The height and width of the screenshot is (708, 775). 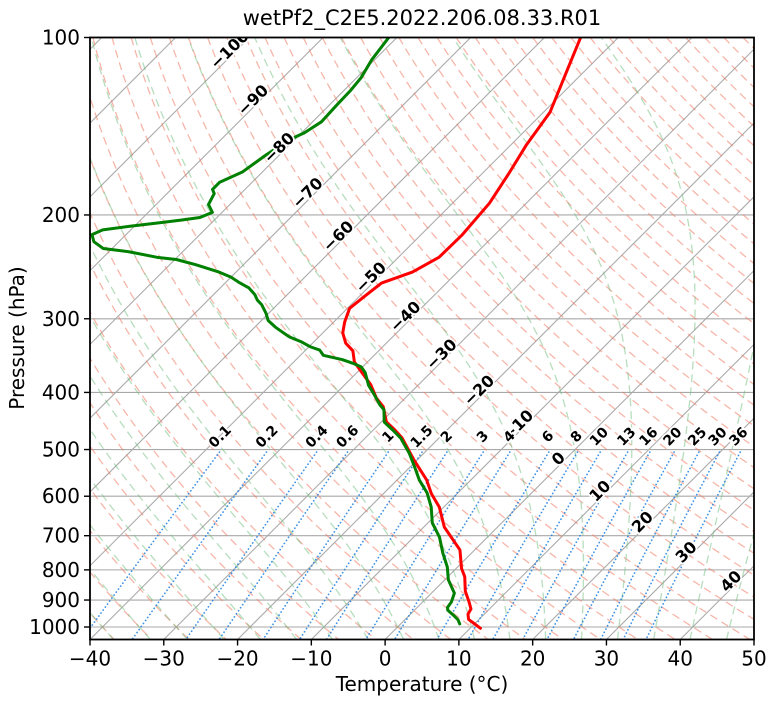 What do you see at coordinates (307, 193) in the screenshot?
I see `isotherm-label: −70` at bounding box center [307, 193].